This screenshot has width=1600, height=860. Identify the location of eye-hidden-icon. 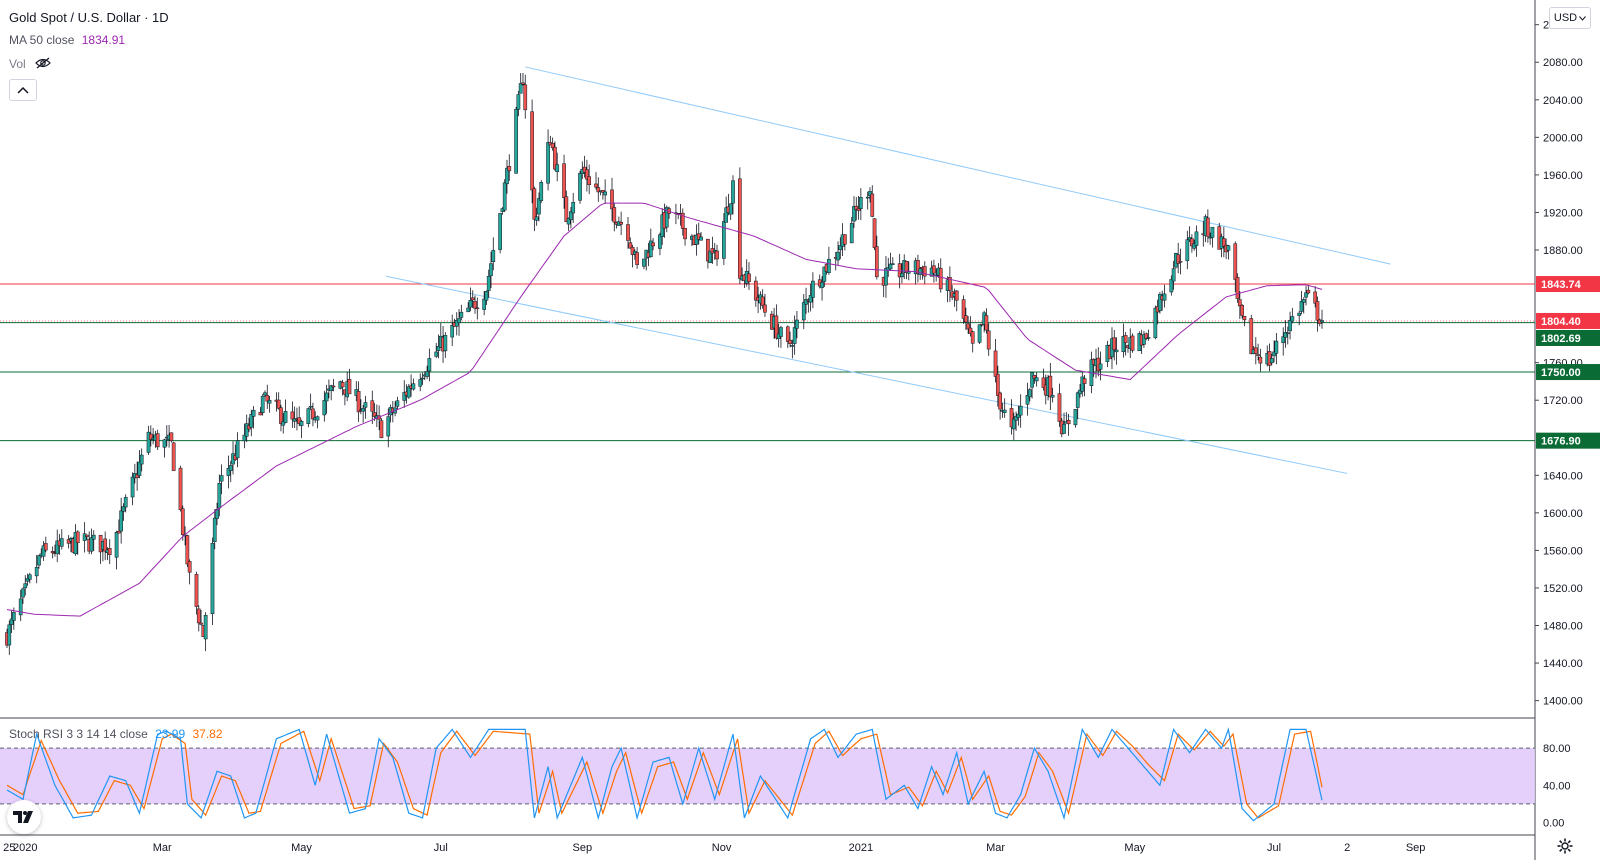
(43, 64).